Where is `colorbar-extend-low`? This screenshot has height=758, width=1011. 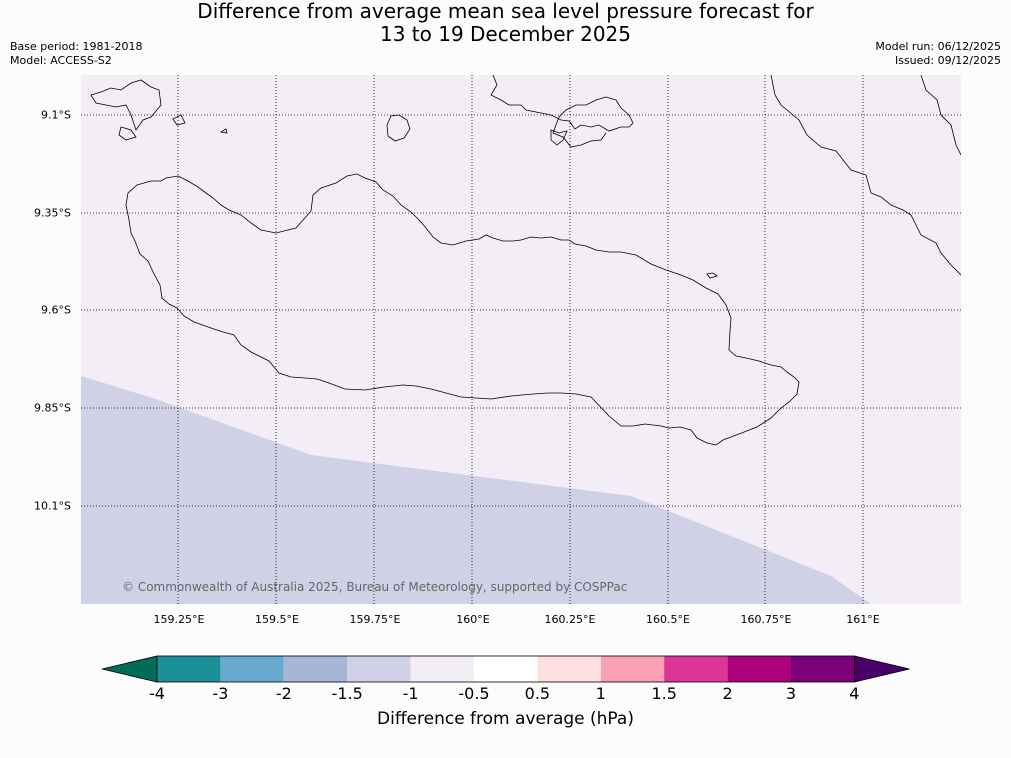
colorbar-extend-low is located at coordinates (129, 669).